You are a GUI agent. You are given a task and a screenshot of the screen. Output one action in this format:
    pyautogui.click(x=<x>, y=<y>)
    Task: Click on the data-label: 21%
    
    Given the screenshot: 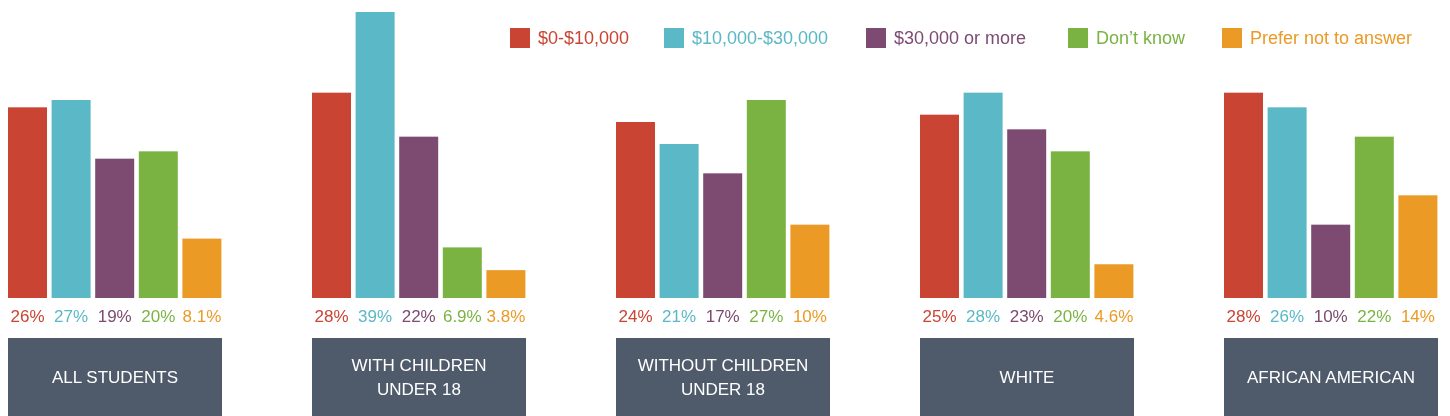 What is the action you would take?
    pyautogui.click(x=679, y=316)
    